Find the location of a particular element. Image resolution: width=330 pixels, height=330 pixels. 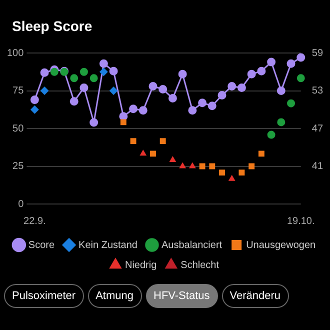

y2-tick-label: 59 is located at coordinates (318, 53).